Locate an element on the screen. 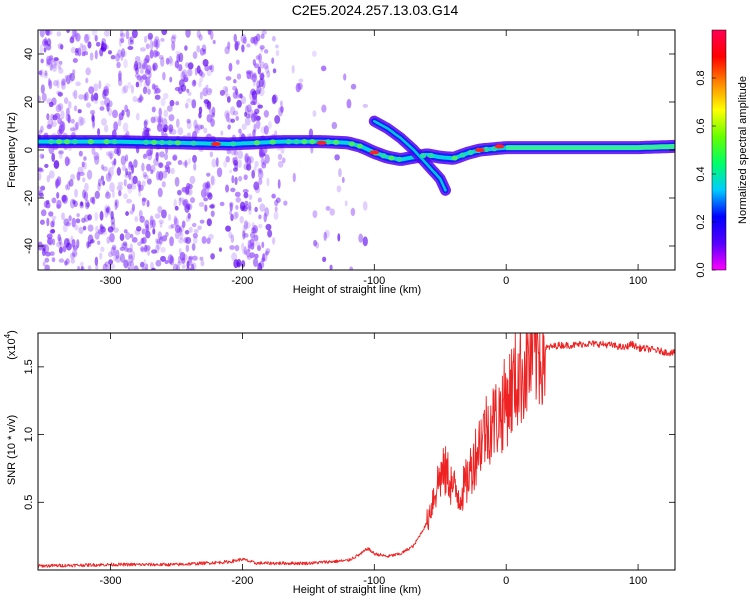 This screenshot has height=600, width=750. spectrogram-x-tick-label: -300 is located at coordinates (111, 281).